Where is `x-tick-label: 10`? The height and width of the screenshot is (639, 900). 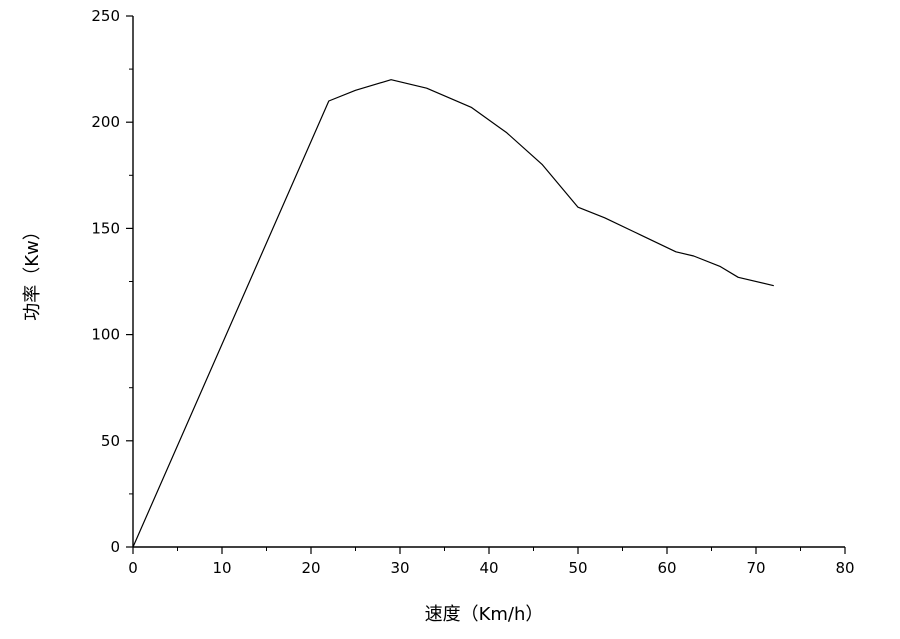 x-tick-label: 10 is located at coordinates (221, 568).